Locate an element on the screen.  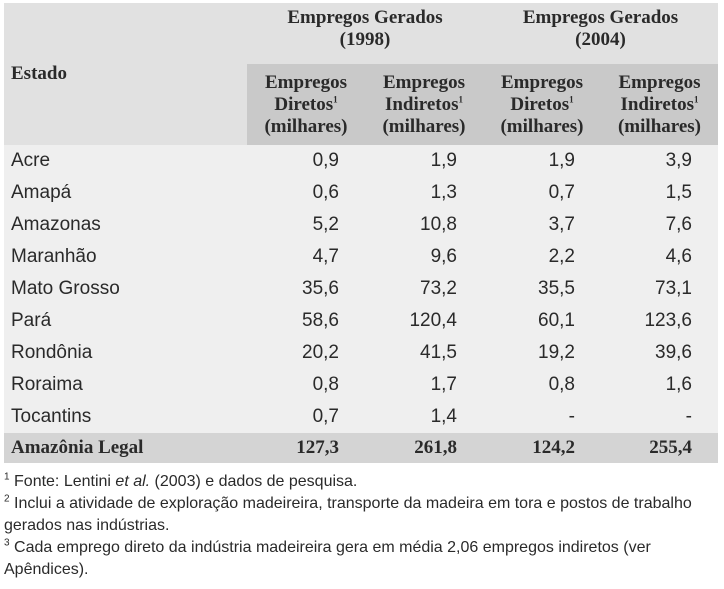
cell-diretos-2004: 35,5 is located at coordinates (542, 289).